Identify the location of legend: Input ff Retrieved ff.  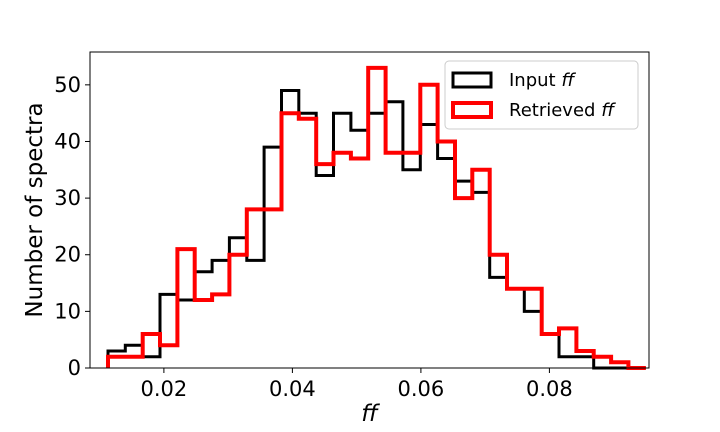
(541, 95).